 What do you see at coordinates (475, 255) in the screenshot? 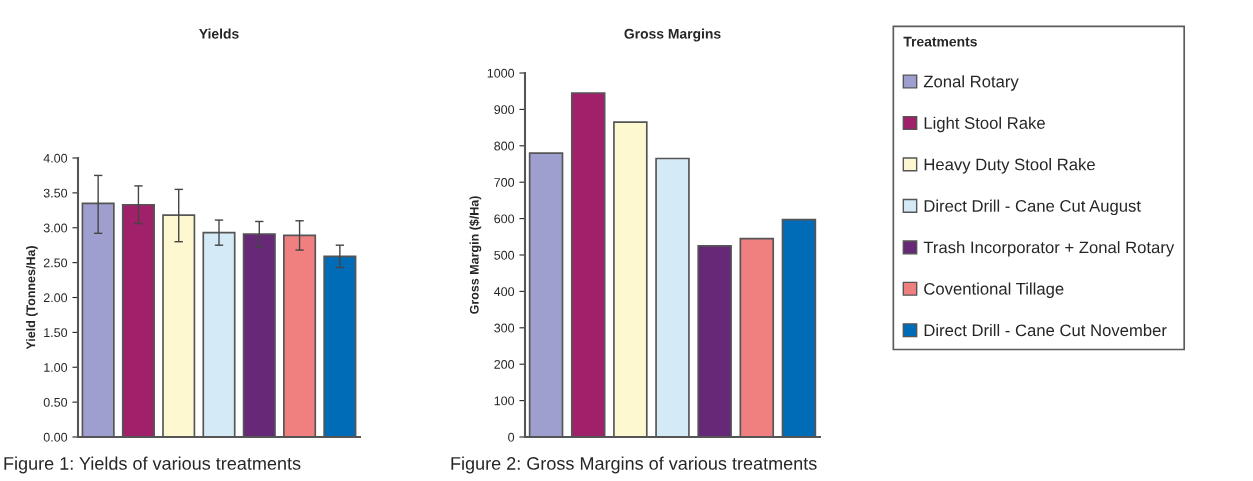
I see `y-axis-title: Gross Margin ($/Ha)` at bounding box center [475, 255].